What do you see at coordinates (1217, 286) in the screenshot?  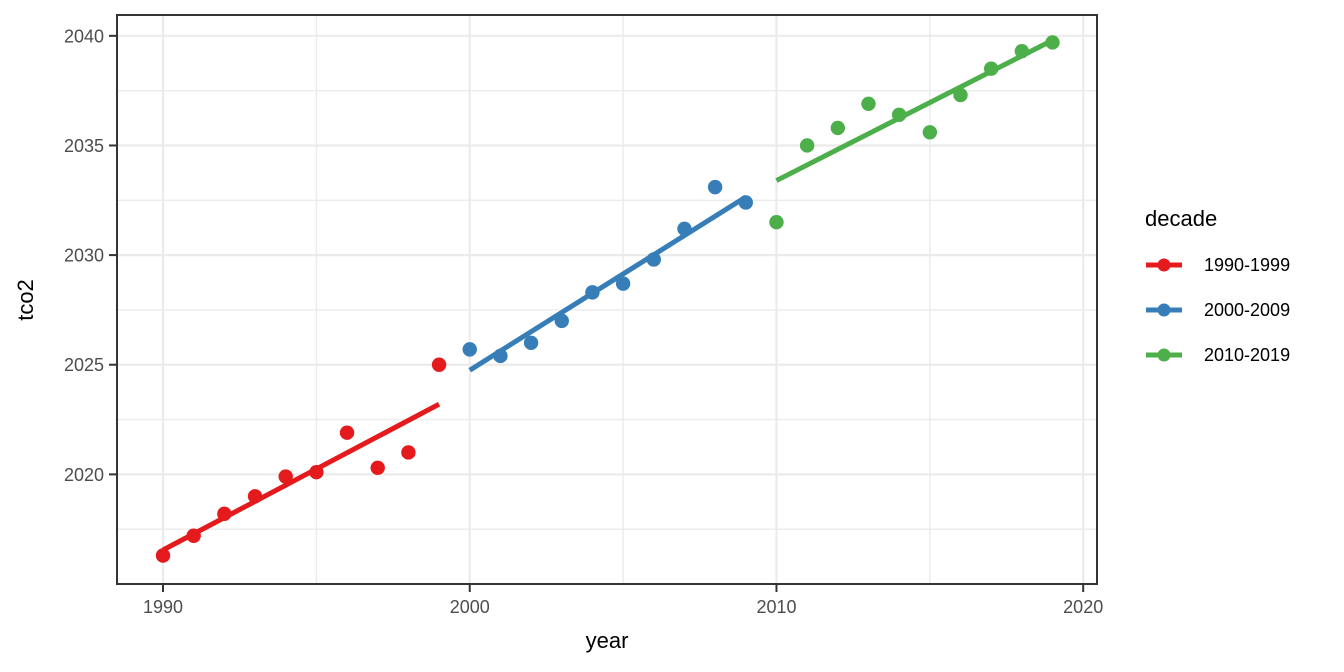 I see `legend: decade 1990-1999 2000-2009 2010-2019` at bounding box center [1217, 286].